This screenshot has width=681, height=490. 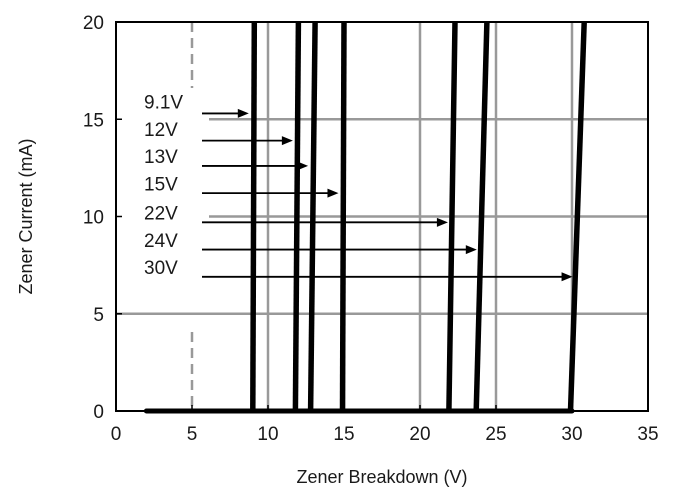 What do you see at coordinates (571, 434) in the screenshot?
I see `x-tick-label: 30` at bounding box center [571, 434].